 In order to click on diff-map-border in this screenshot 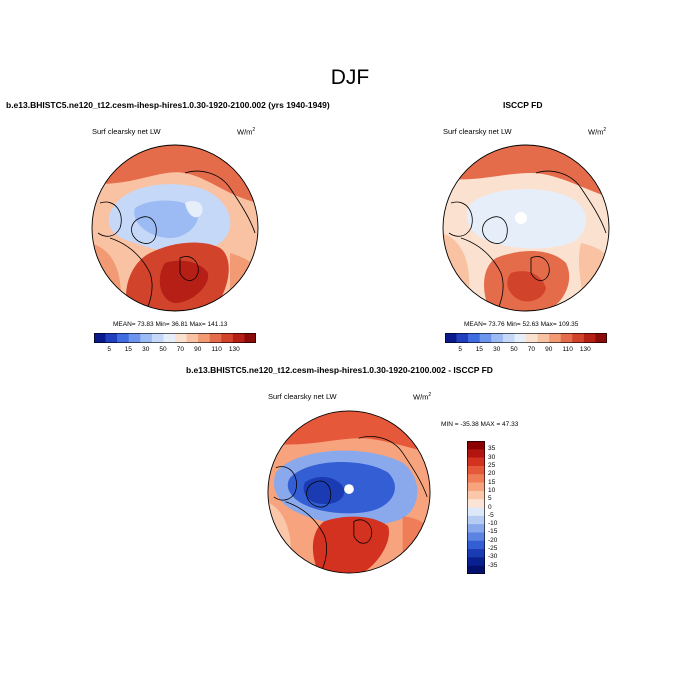, I will do `click(349, 492)`.